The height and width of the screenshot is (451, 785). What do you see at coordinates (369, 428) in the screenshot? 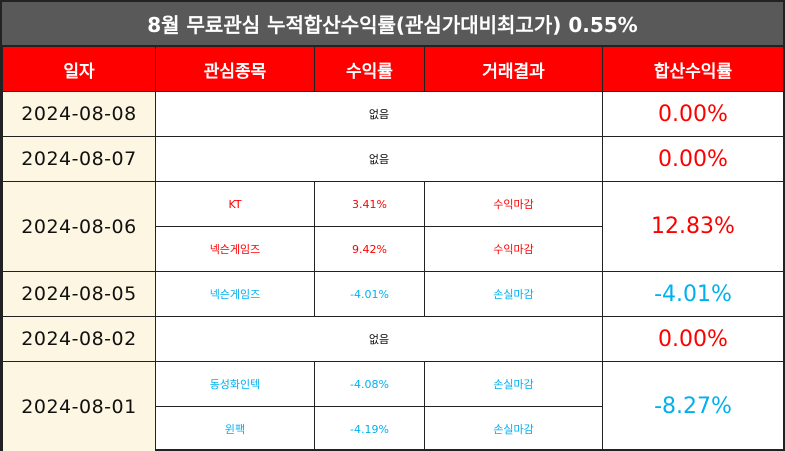
I see `return-cell: -4.19%` at bounding box center [369, 428].